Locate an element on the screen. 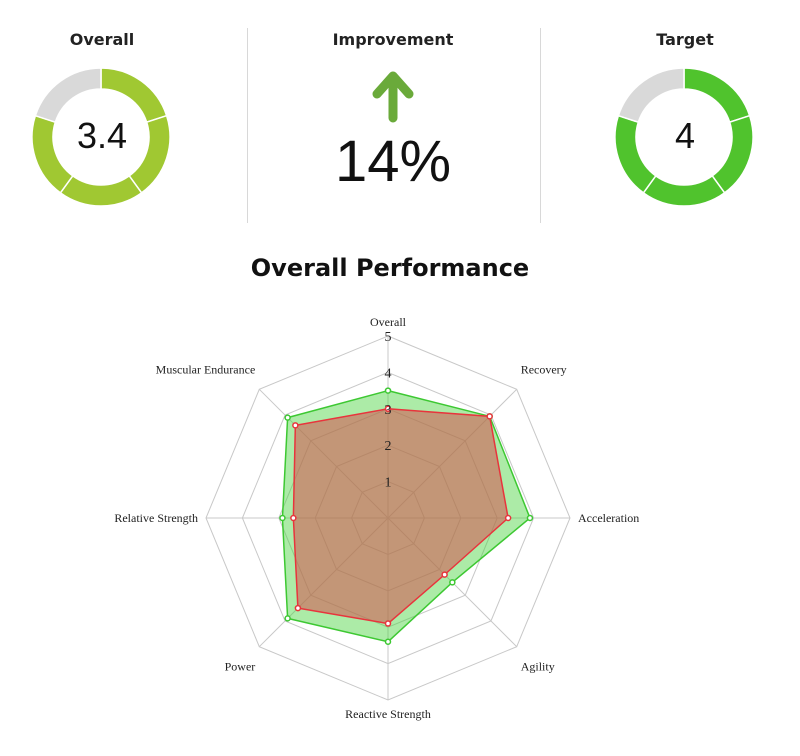  overall-value: 3.4 is located at coordinates (102, 135).